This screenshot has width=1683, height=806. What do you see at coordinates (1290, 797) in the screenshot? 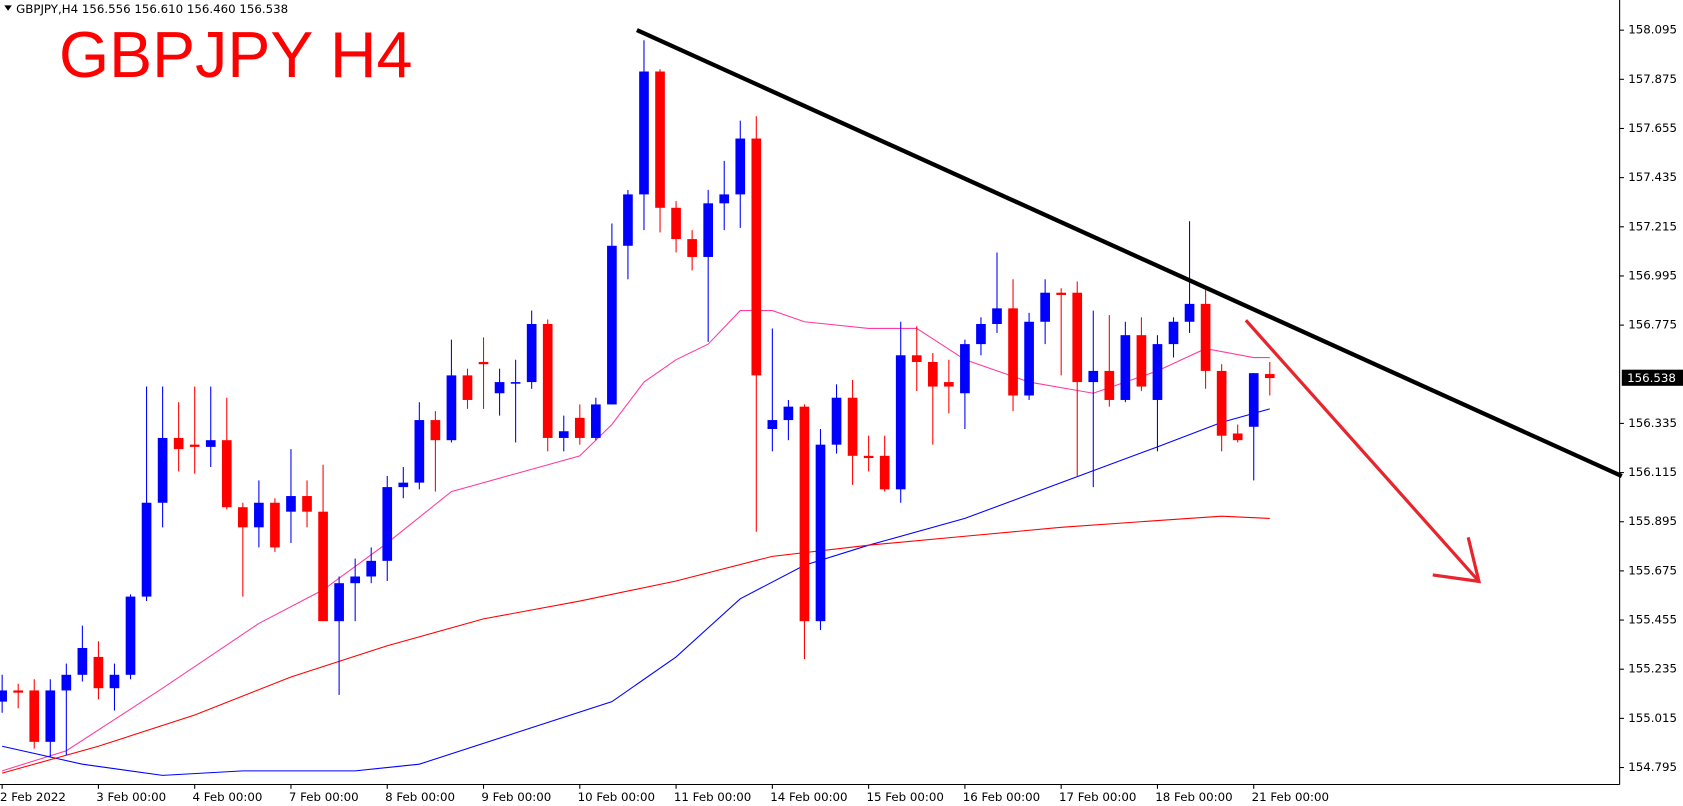
I see `x-tick-label: 21 Feb 00:00` at bounding box center [1290, 797].